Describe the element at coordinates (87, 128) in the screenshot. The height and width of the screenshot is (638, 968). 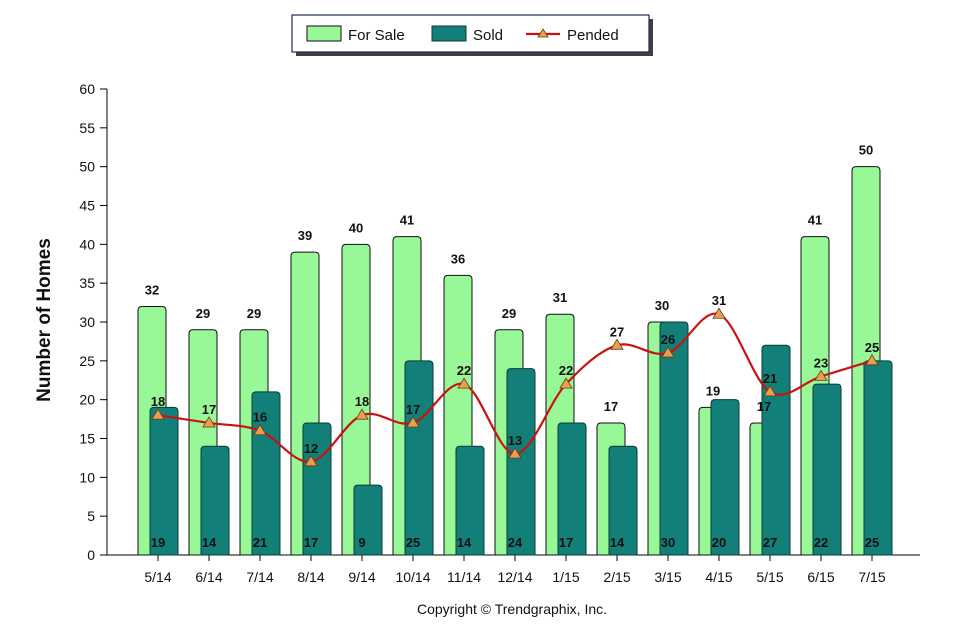
I see `y-tick-label: 55` at that location.